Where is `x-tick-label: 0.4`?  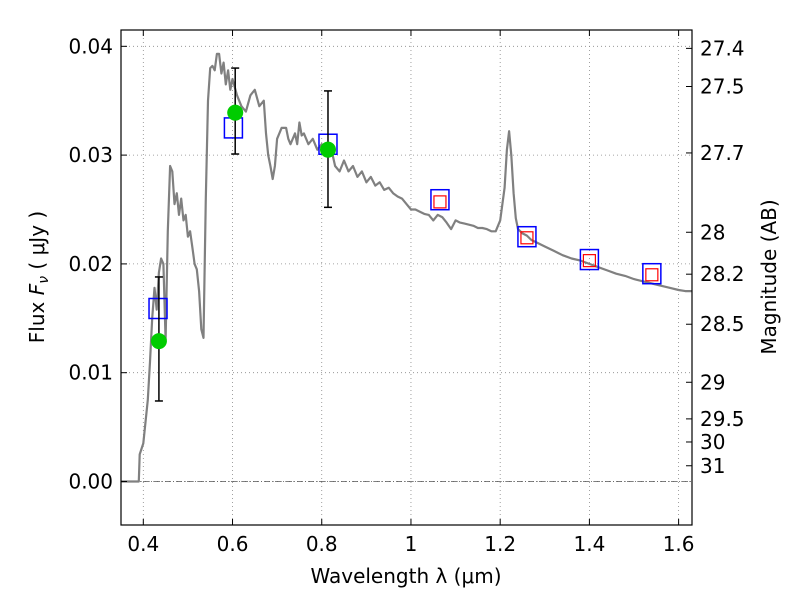 x-tick-label: 0.4 is located at coordinates (143, 544).